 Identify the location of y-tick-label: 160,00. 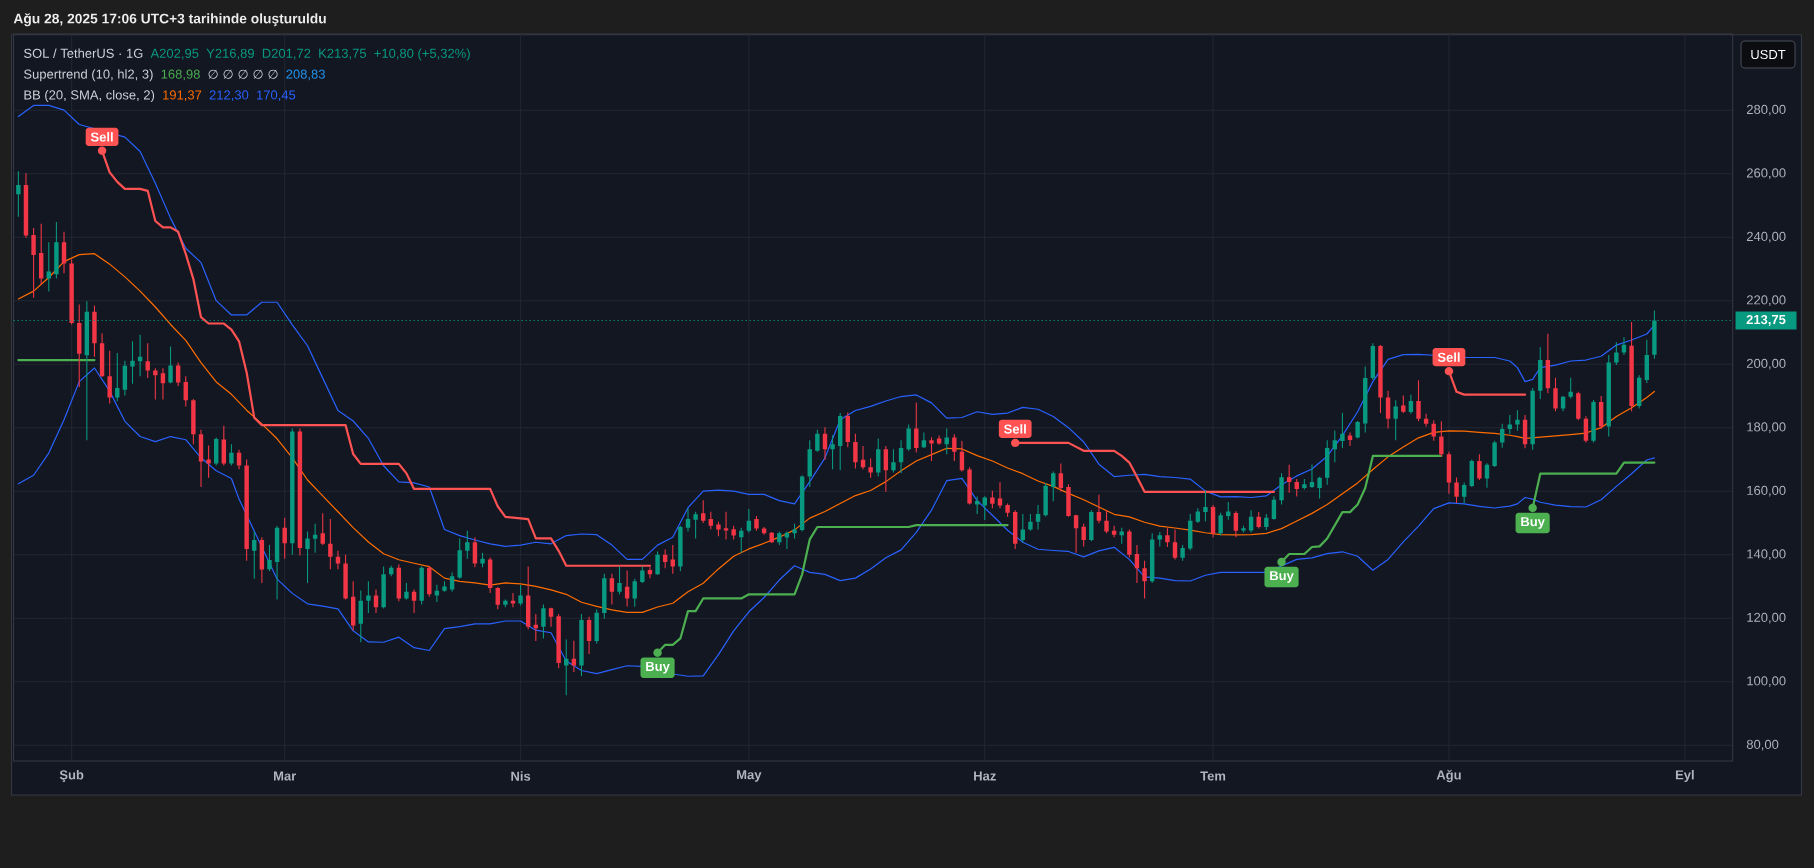
(1766, 491).